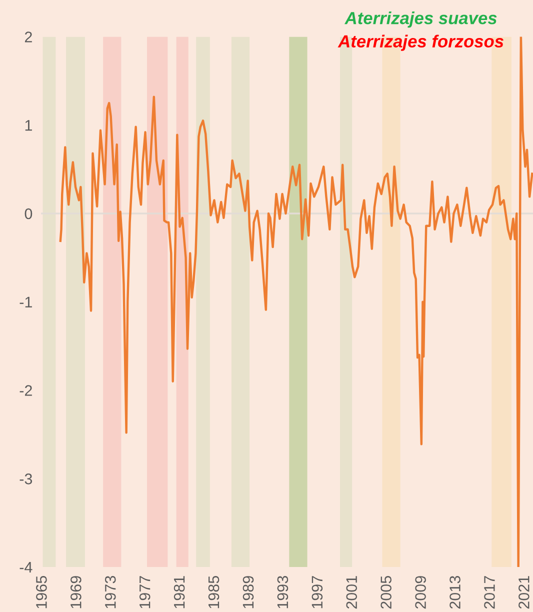 The height and width of the screenshot is (612, 533). Describe the element at coordinates (76, 592) in the screenshot. I see `x-tick-label: 1969` at that location.